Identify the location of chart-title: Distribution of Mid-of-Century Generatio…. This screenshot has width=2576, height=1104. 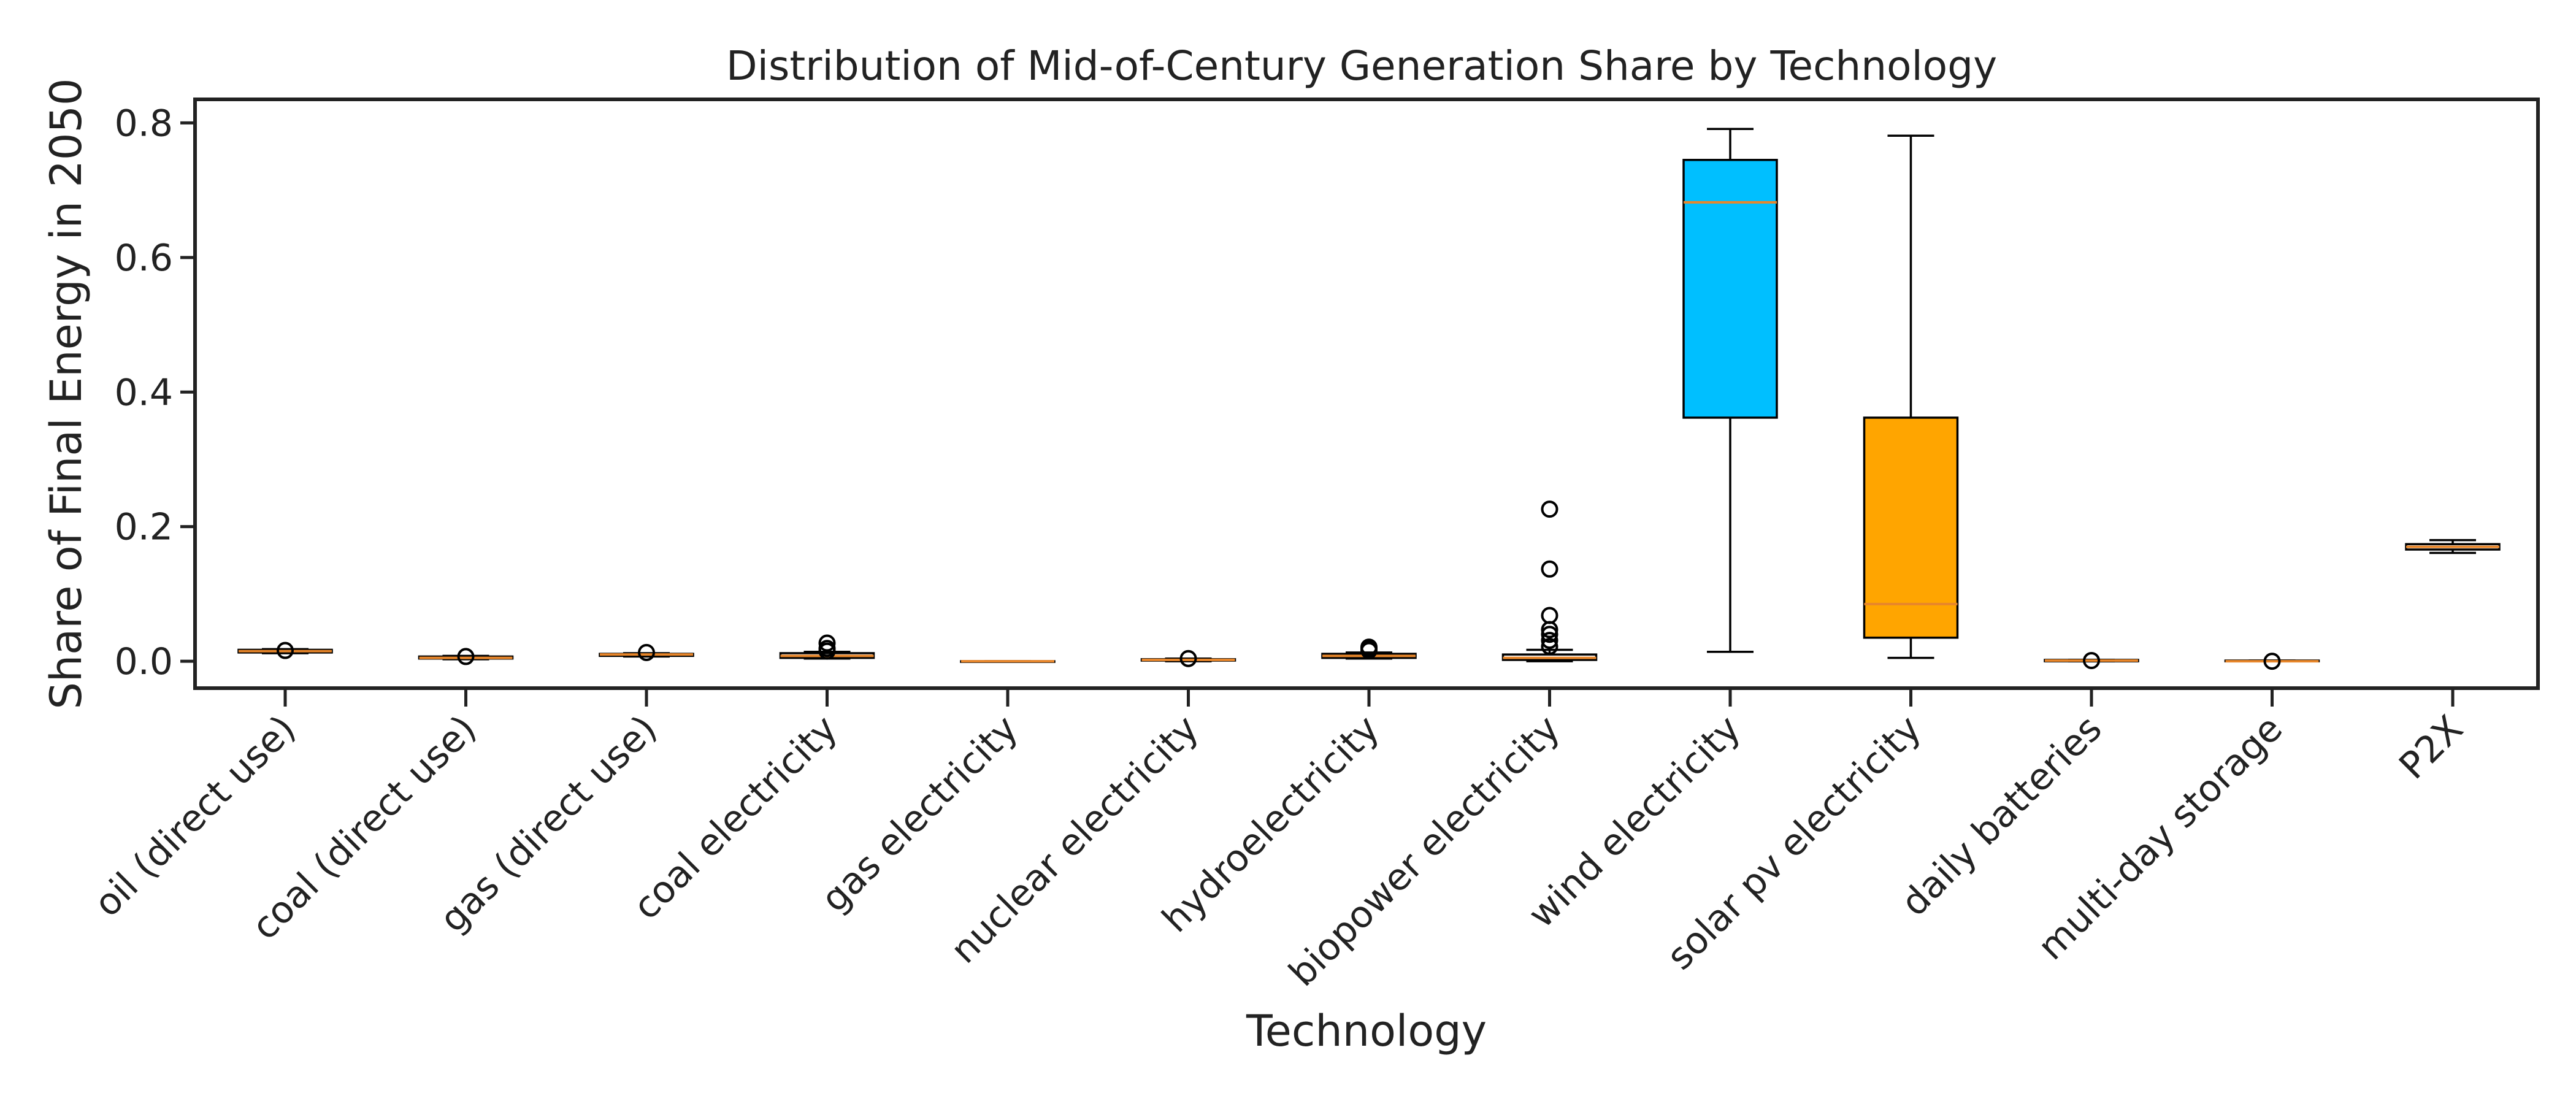
(1361, 66).